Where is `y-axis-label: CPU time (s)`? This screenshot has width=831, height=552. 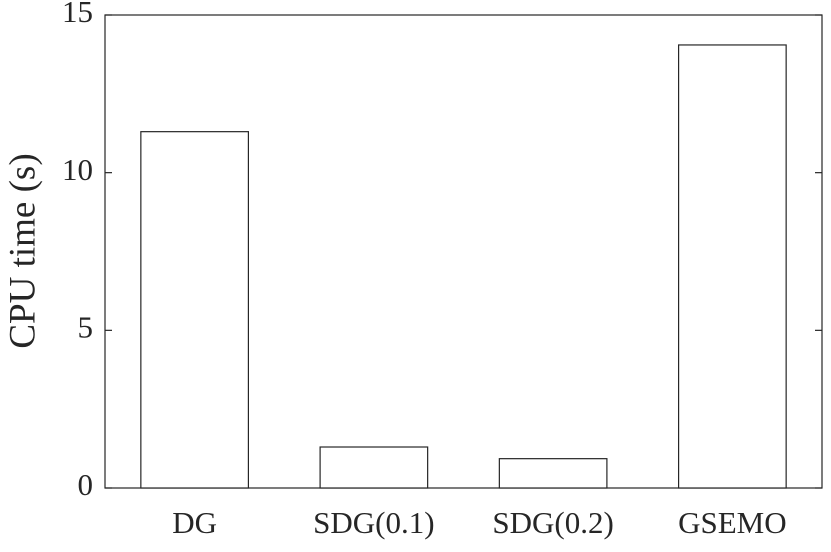 y-axis-label: CPU time (s) is located at coordinates (22, 250).